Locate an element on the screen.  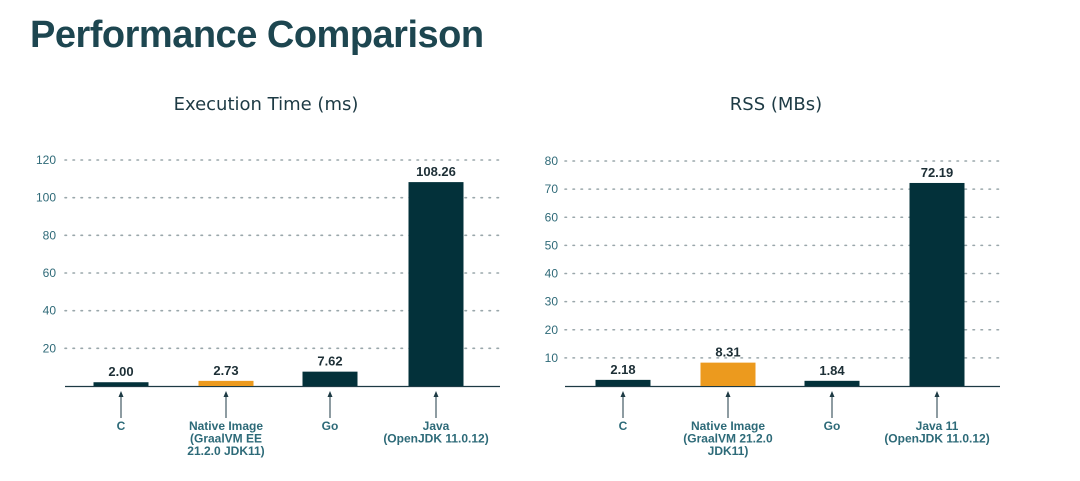
y-tick-label: 120 is located at coordinates (46, 160).